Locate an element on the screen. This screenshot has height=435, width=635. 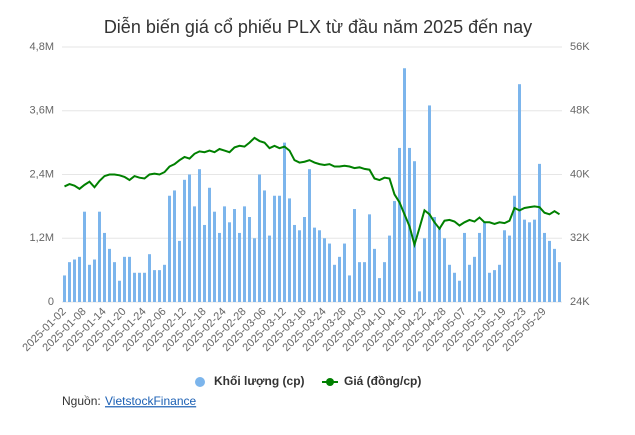
y-tick-label: 1,2M is located at coordinates (42, 238).